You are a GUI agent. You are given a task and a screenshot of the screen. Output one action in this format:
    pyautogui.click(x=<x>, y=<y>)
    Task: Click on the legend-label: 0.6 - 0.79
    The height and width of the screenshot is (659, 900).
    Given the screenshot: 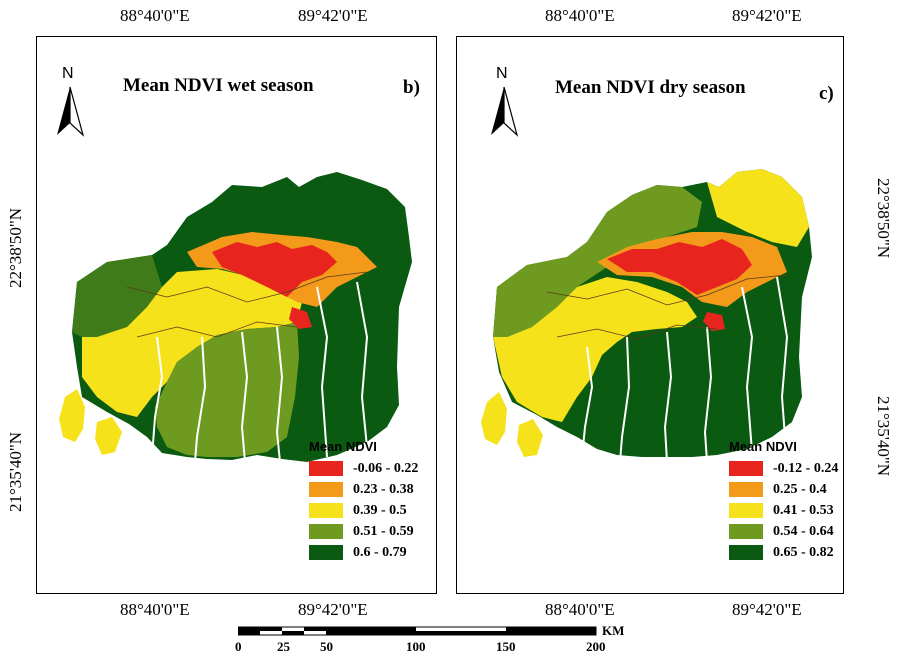 What is the action you would take?
    pyautogui.click(x=380, y=552)
    